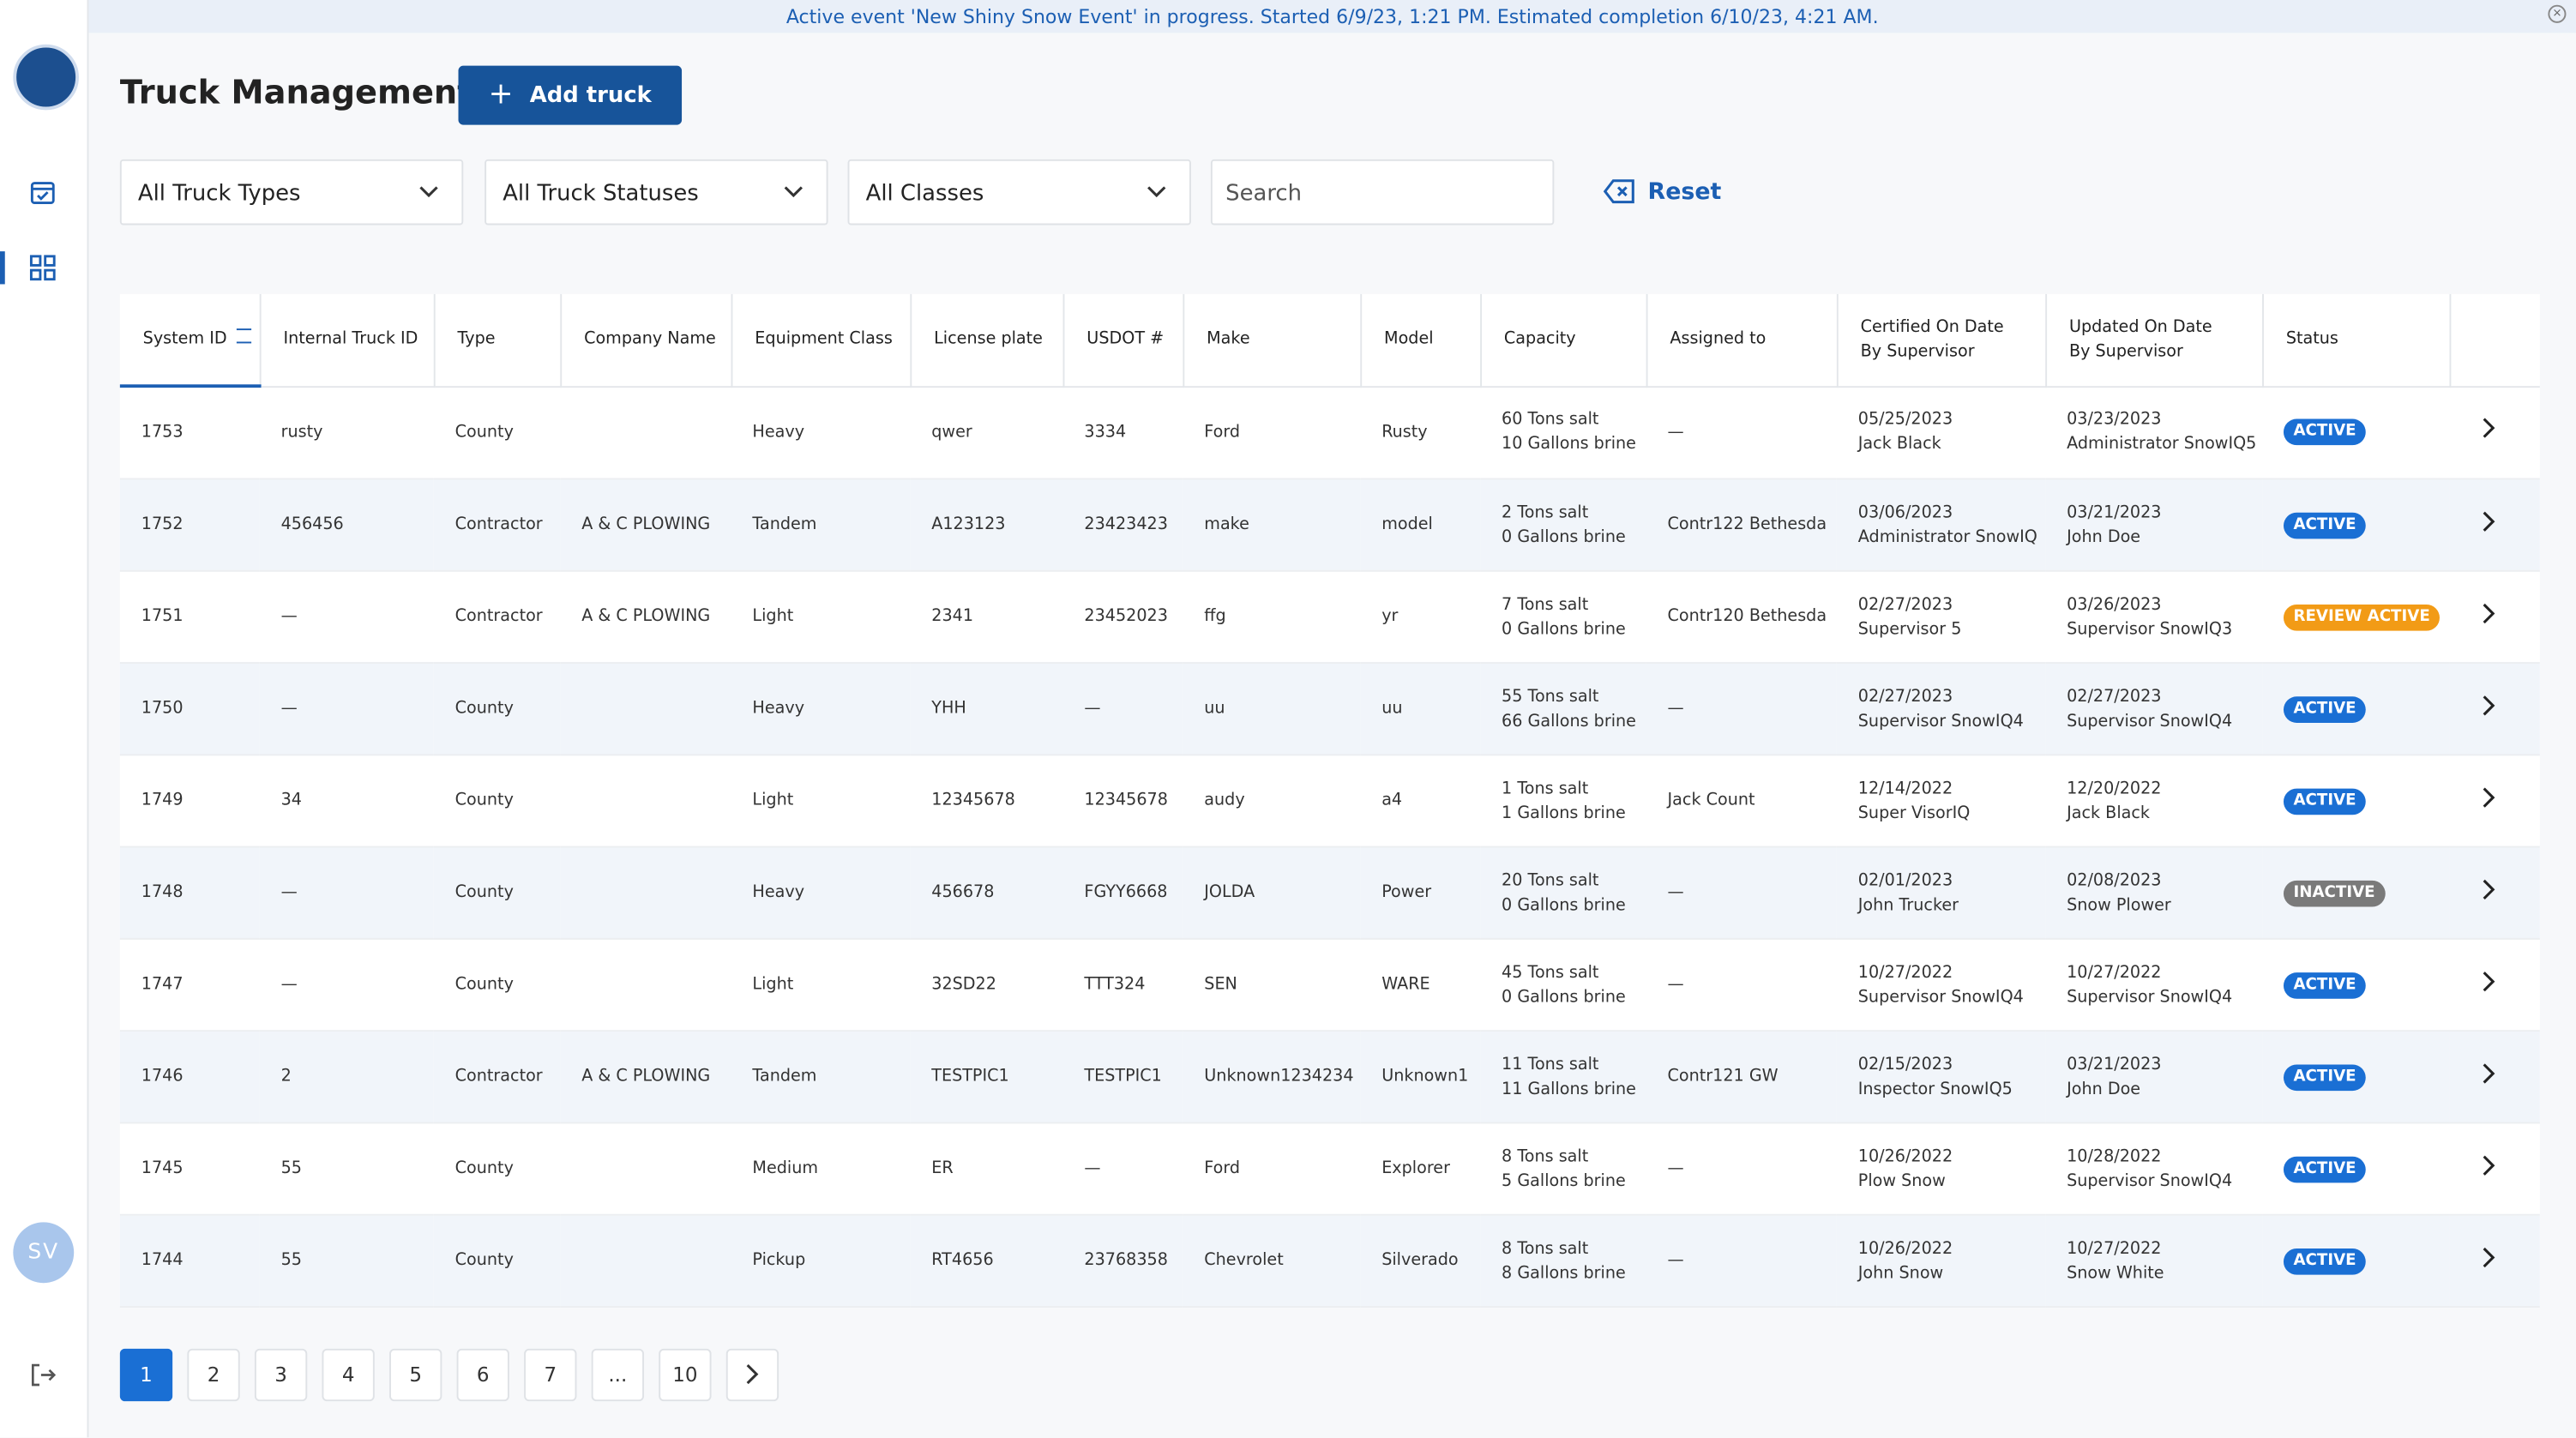  Describe the element at coordinates (291, 192) in the screenshot. I see `truck-type-filter: All Truck Types` at that location.